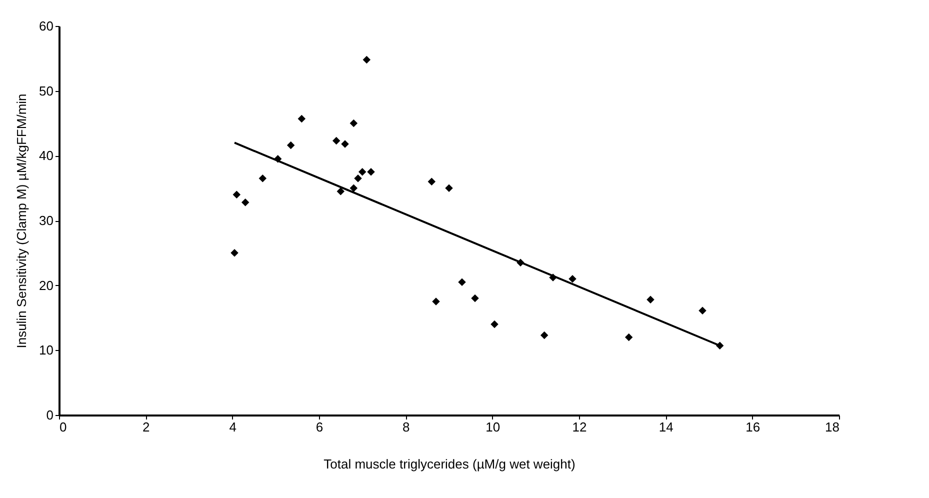 The height and width of the screenshot is (498, 929). Describe the element at coordinates (666, 427) in the screenshot. I see `x-tick-label: 14` at that location.